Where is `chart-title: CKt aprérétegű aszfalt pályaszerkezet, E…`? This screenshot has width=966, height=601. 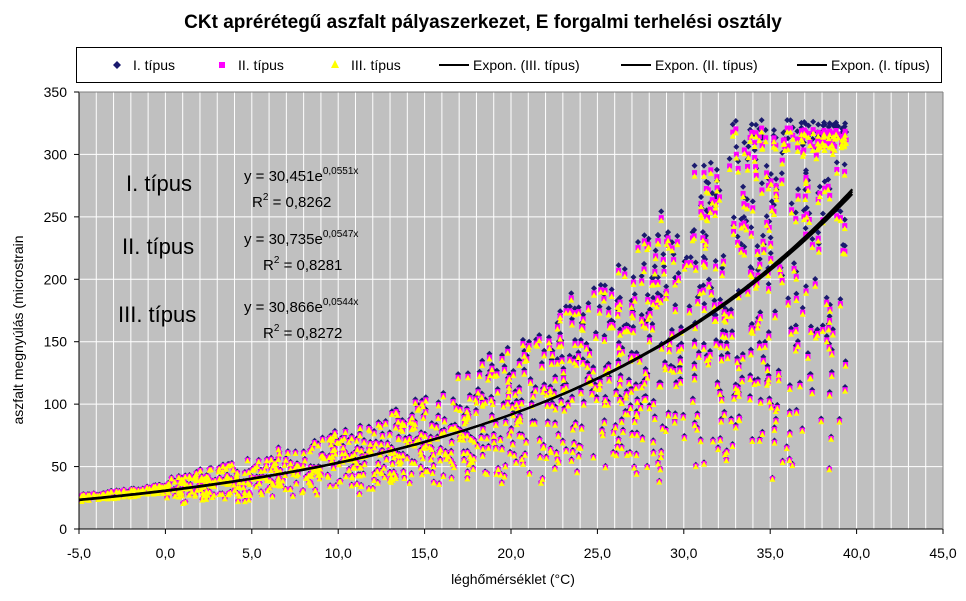 chart-title: CKt aprérétegű aszfalt pályaszerkezet, E… is located at coordinates (483, 22).